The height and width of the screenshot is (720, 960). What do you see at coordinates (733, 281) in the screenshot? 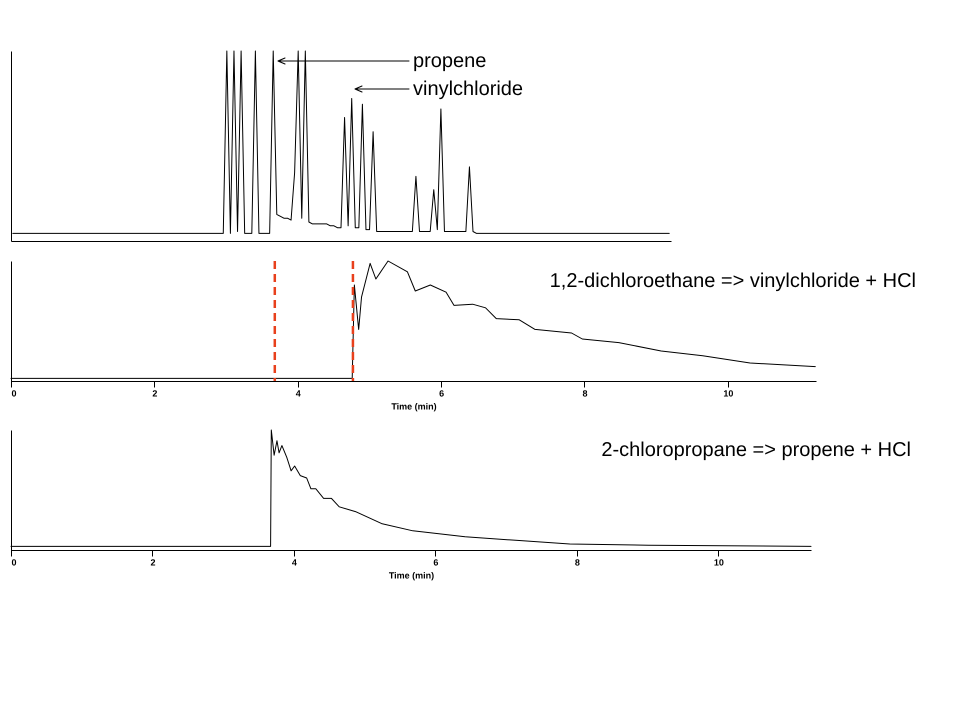
I see `annotation: 1,2-dichloroethane => vinylchloride + HCl` at bounding box center [733, 281].